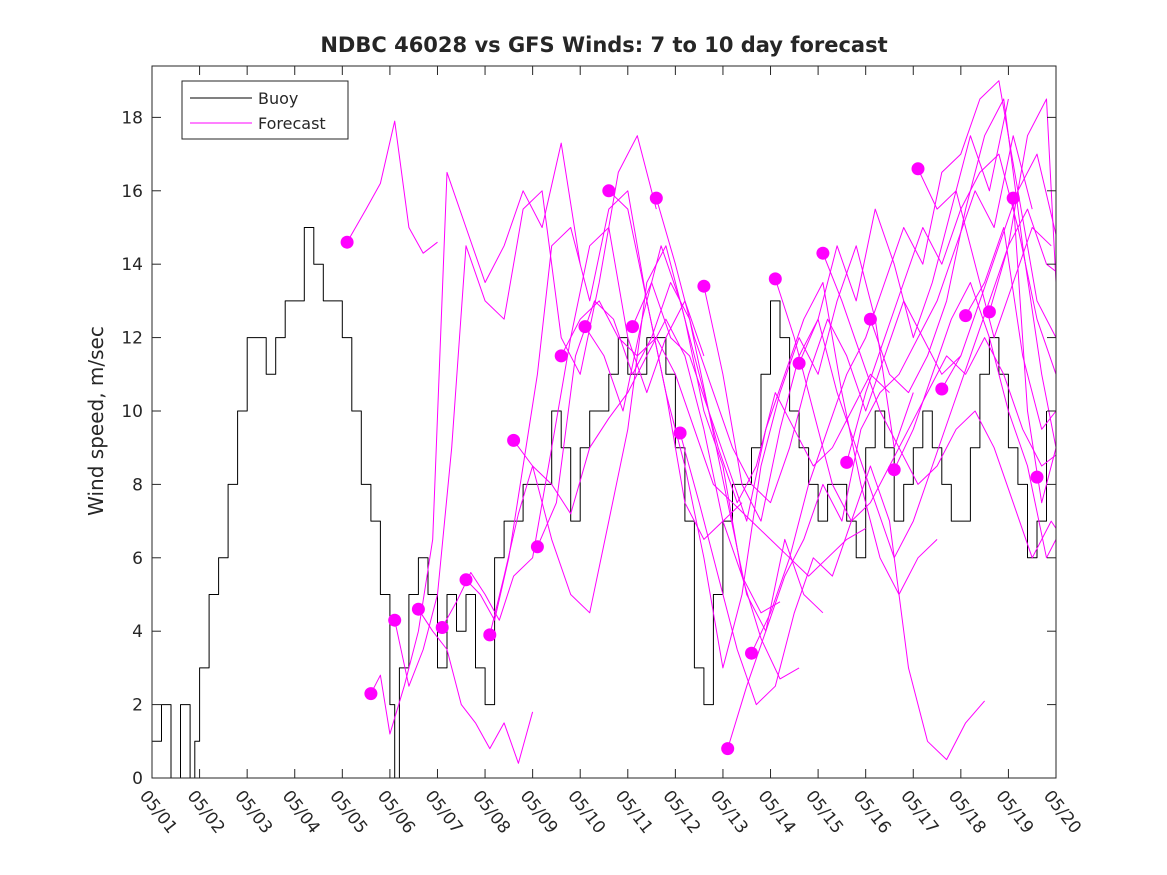 The width and height of the screenshot is (1167, 875). Describe the element at coordinates (132, 118) in the screenshot. I see `y-tick-label: 18` at that location.